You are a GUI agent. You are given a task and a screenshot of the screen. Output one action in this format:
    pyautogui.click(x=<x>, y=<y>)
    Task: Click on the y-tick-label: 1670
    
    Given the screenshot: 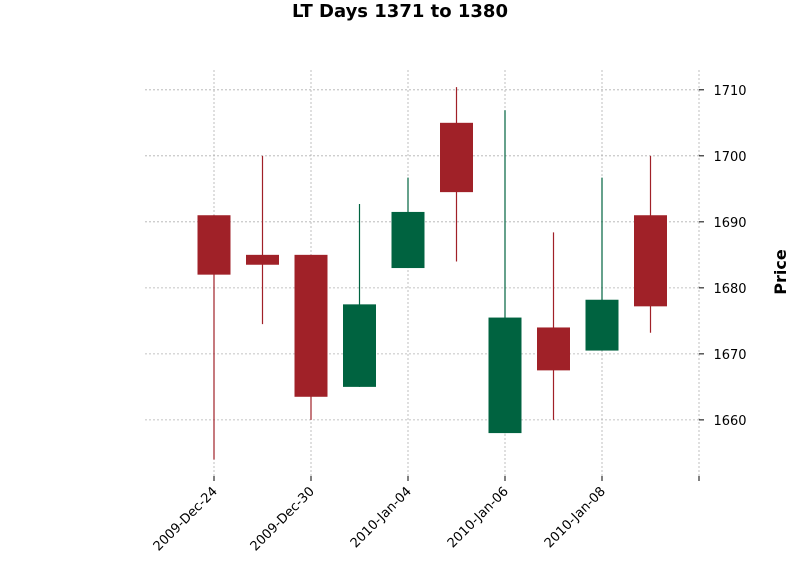 What is the action you would take?
    pyautogui.click(x=729, y=355)
    